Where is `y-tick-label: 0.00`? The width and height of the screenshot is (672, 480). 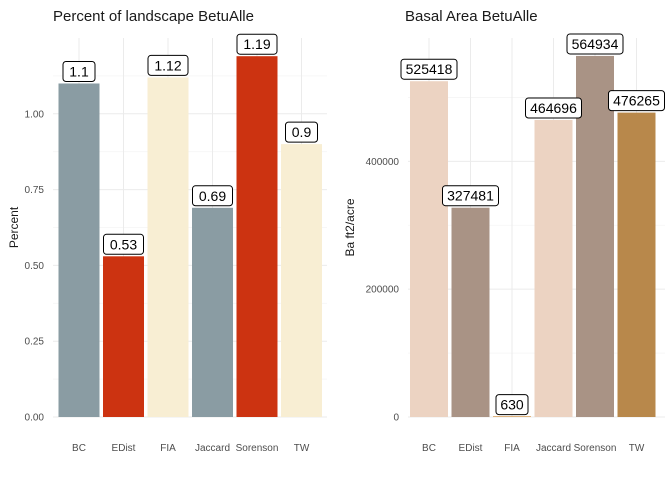
y-tick-label: 0.00 is located at coordinates (35, 418).